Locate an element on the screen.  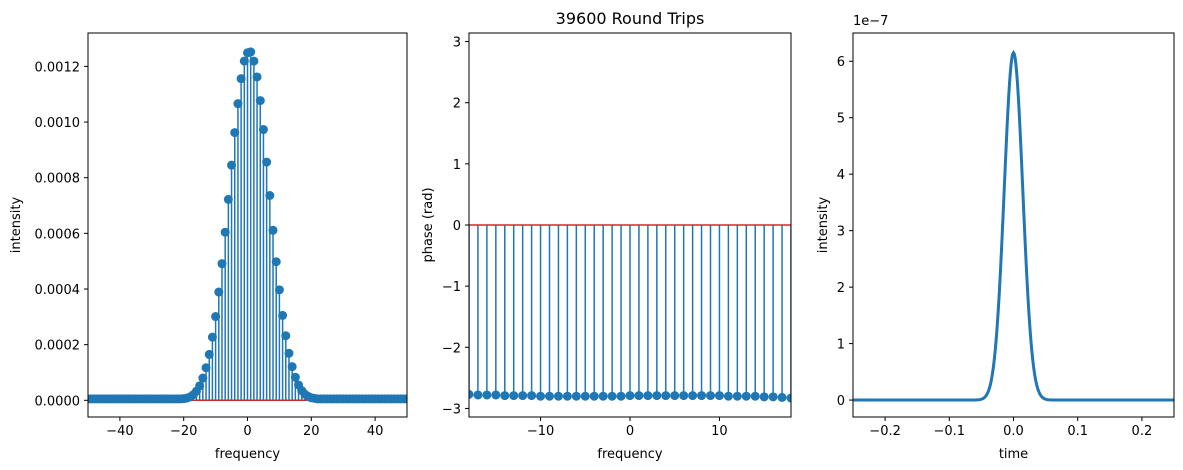
y-tick-label: 3 is located at coordinates (457, 43).